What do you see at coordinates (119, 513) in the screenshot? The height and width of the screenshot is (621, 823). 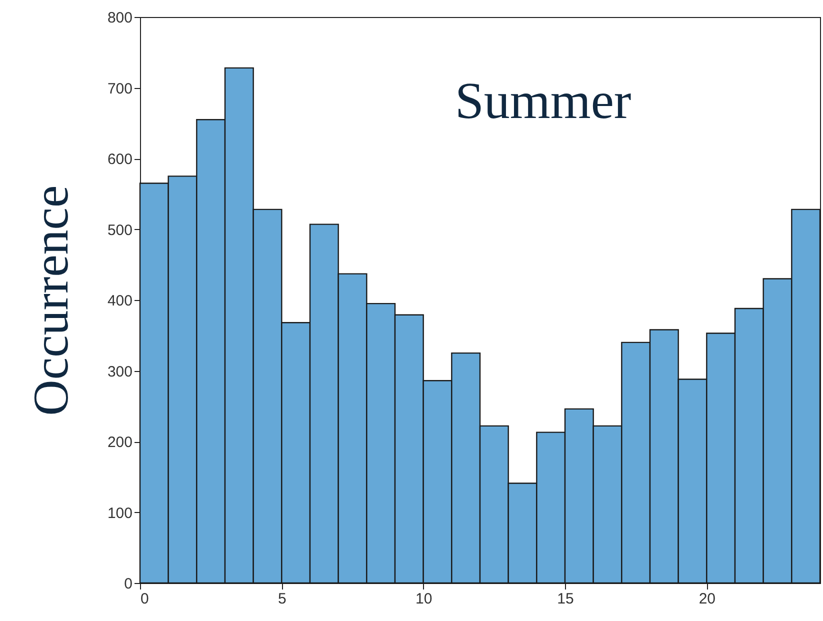 I see `y-tick-label: 100` at bounding box center [119, 513].